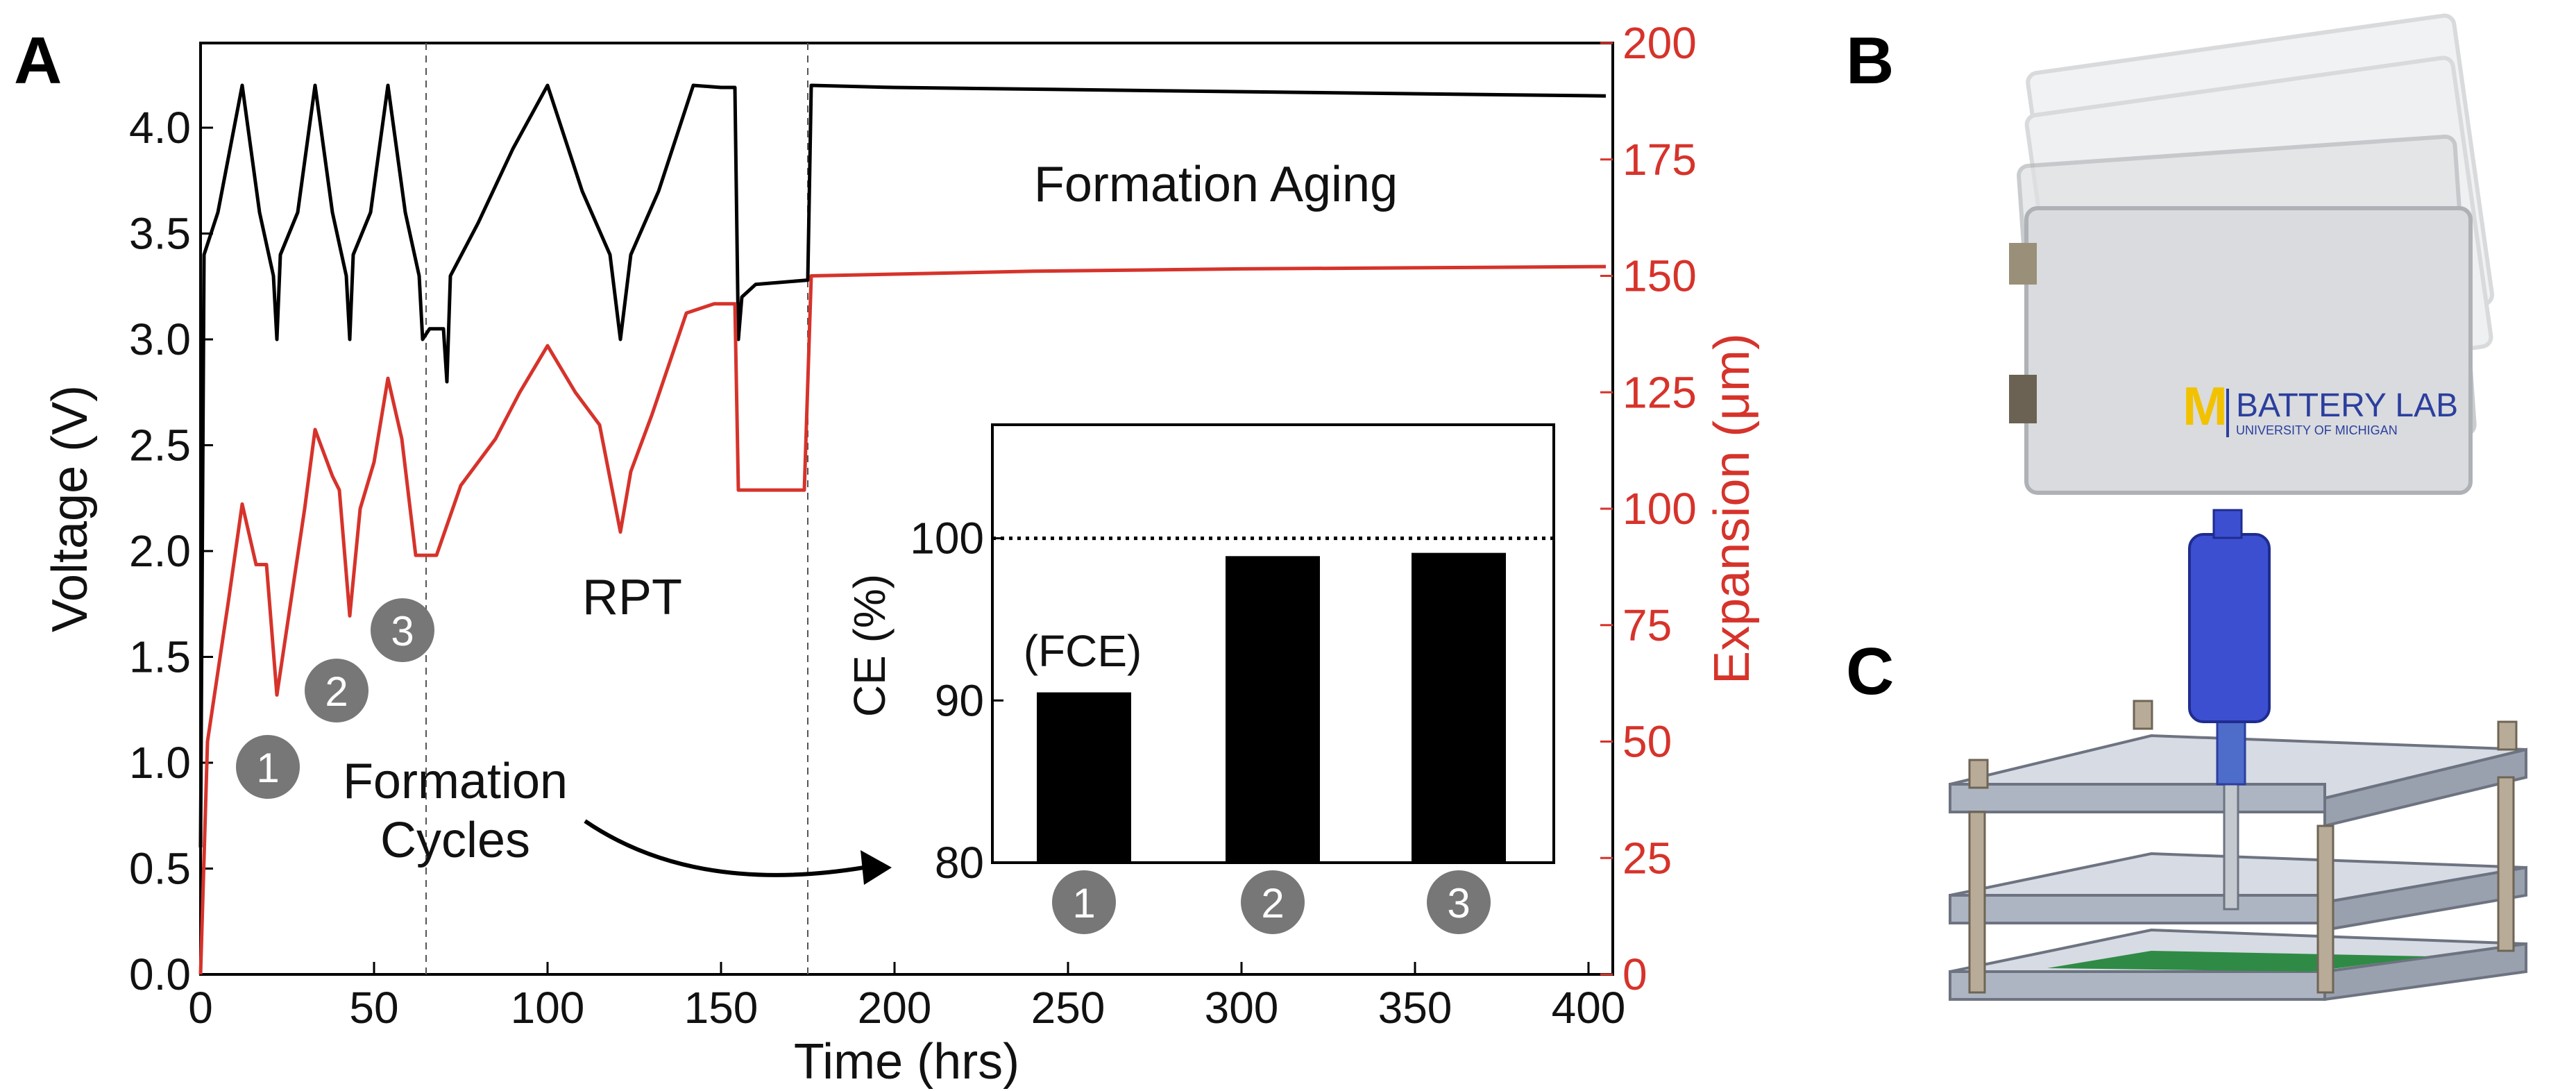 This screenshot has height=1091, width=2576. What do you see at coordinates (201, 1008) in the screenshot?
I see `x-tick-label: 0` at bounding box center [201, 1008].